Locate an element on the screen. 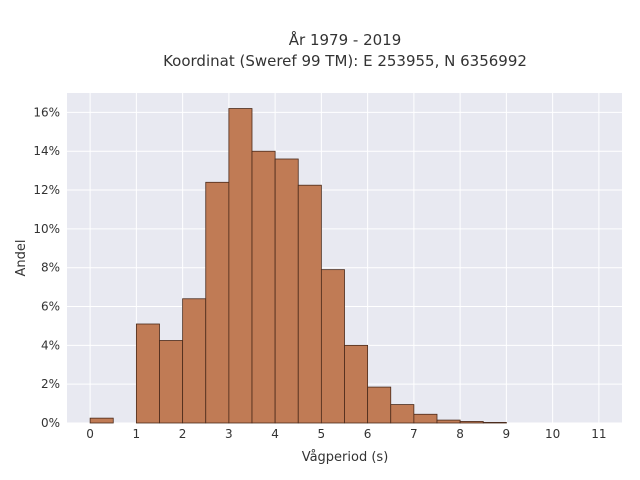 The width and height of the screenshot is (640, 480). x-tick-label: 6 is located at coordinates (368, 434).